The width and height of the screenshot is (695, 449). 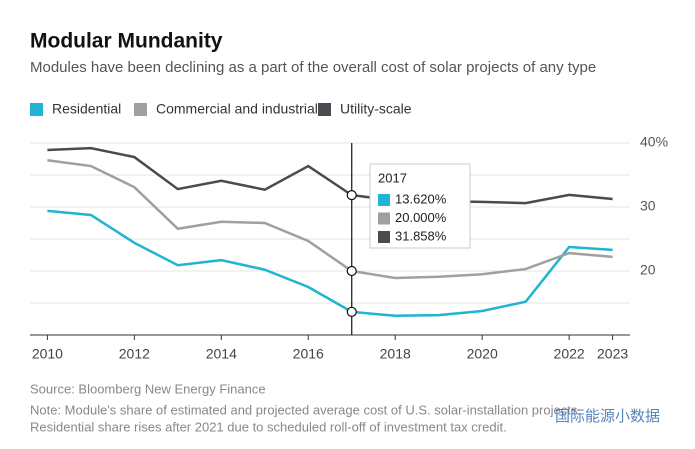 What do you see at coordinates (569, 354) in the screenshot?
I see `x-tick-label: 2022` at bounding box center [569, 354].